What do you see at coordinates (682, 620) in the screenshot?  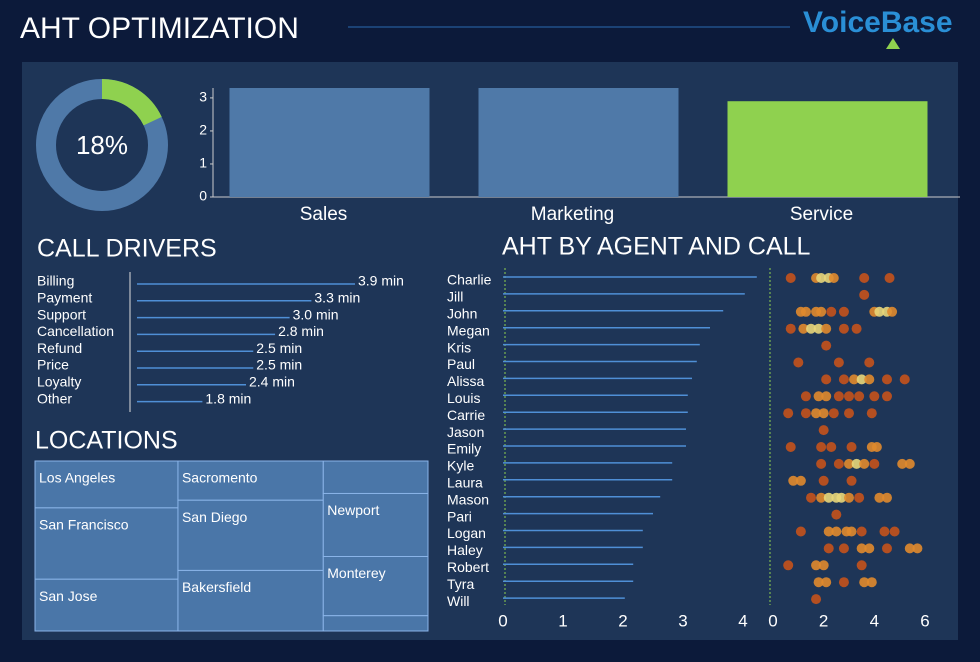 I see `x-tick-label: 3` at bounding box center [682, 620].